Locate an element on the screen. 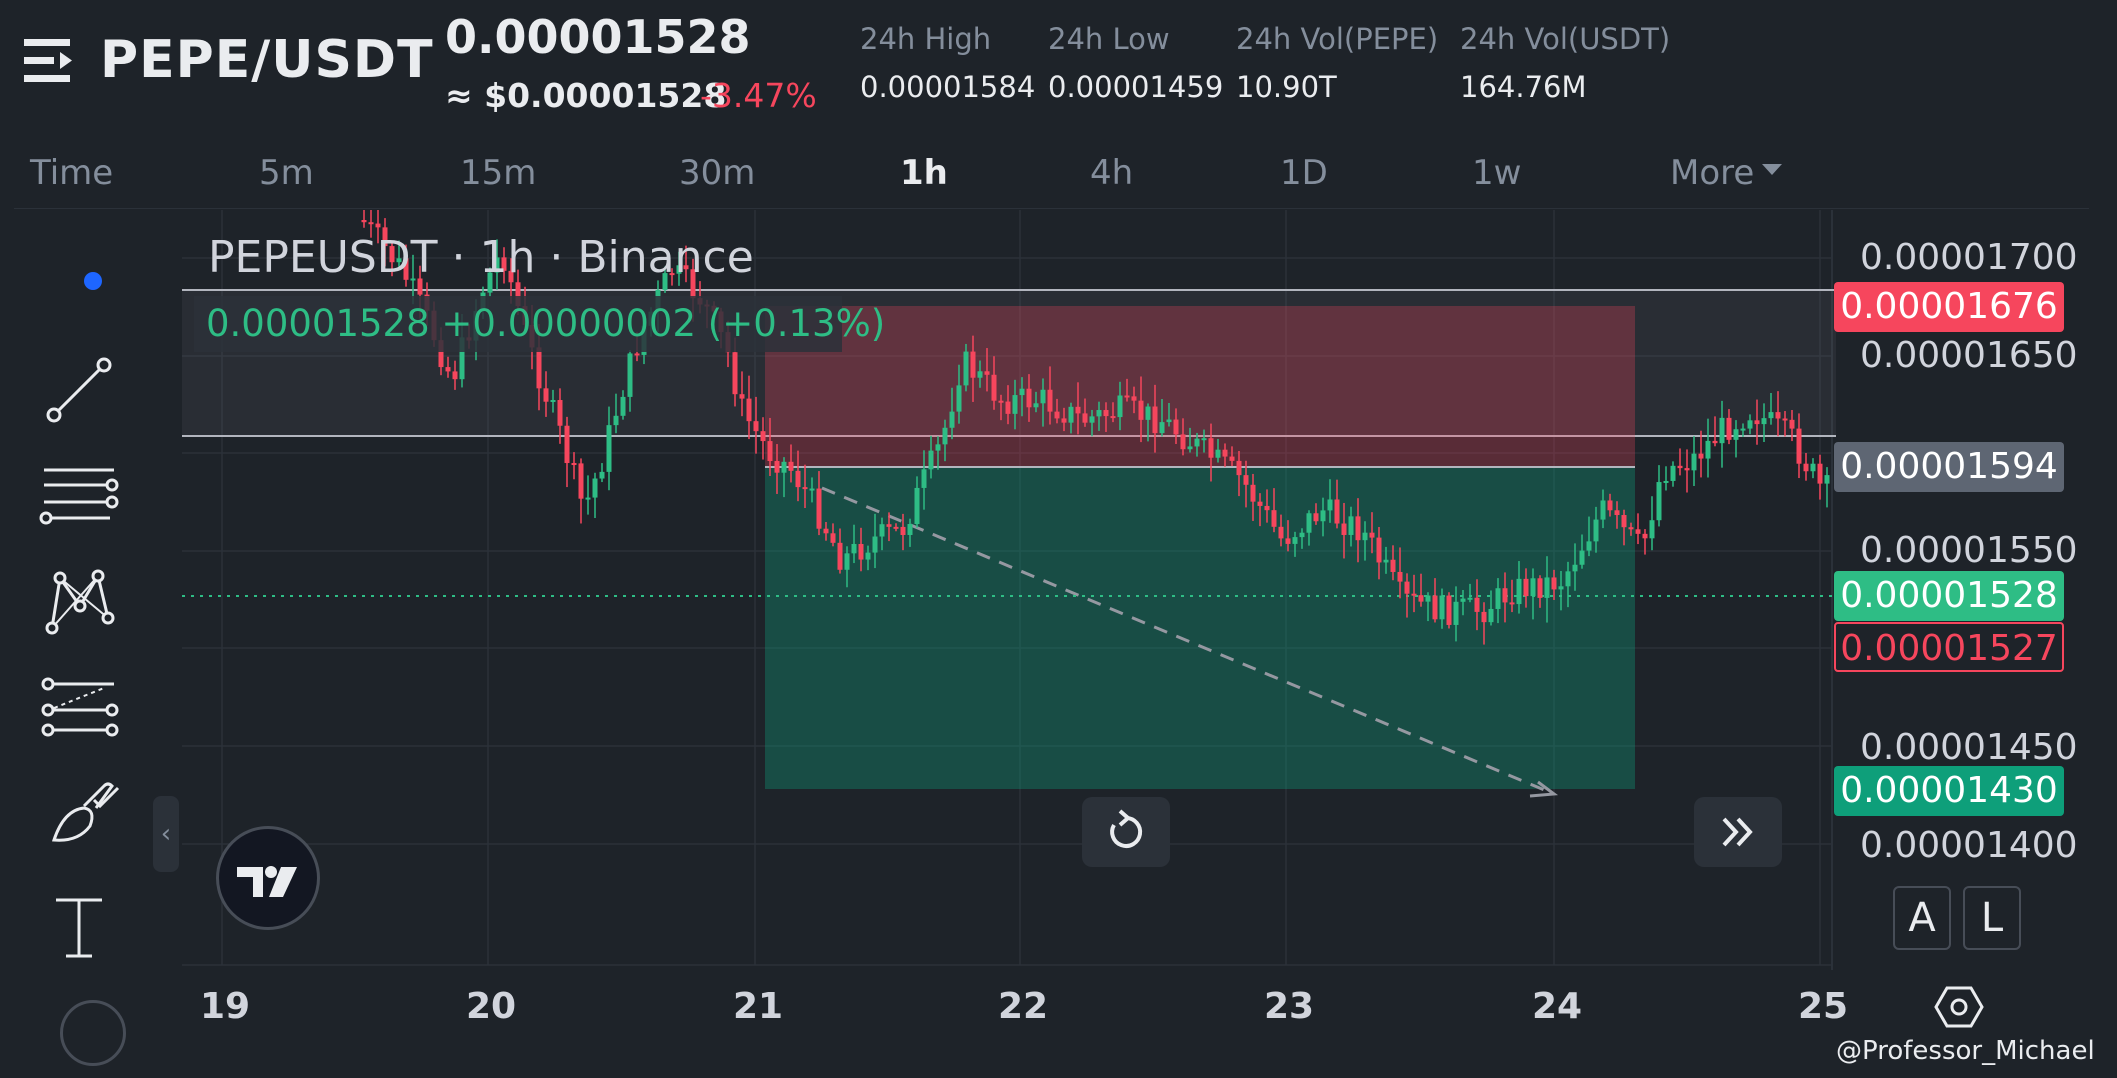 This screenshot has height=1078, width=2117. tab-30m: 30m is located at coordinates (717, 173).